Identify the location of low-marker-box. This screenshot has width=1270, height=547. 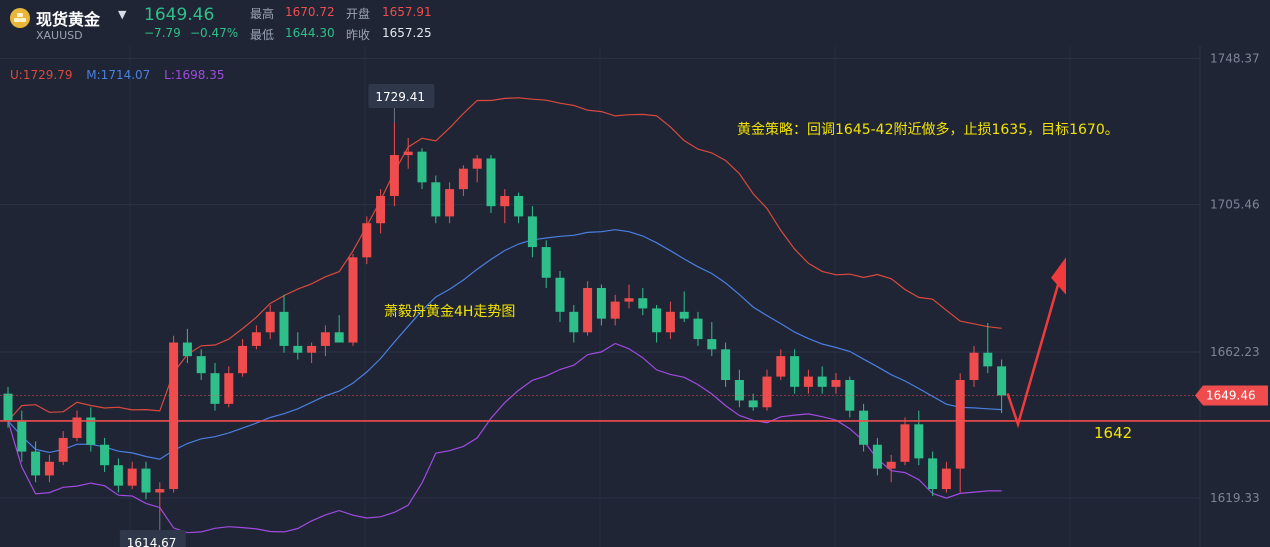
(152, 538).